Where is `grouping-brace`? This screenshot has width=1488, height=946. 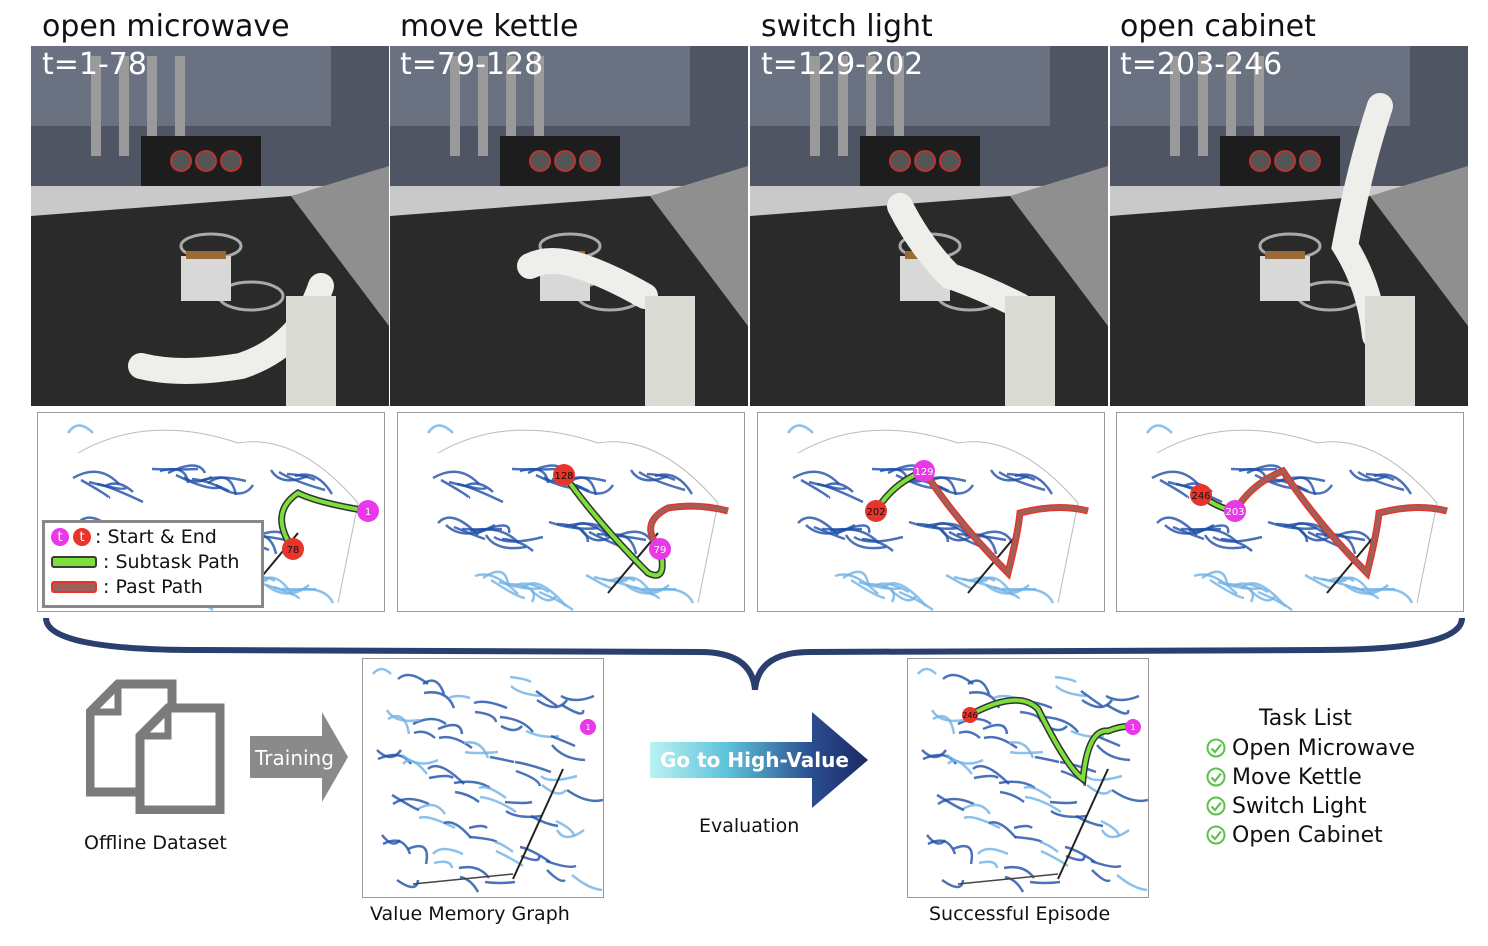 grouping-brace is located at coordinates (754, 653).